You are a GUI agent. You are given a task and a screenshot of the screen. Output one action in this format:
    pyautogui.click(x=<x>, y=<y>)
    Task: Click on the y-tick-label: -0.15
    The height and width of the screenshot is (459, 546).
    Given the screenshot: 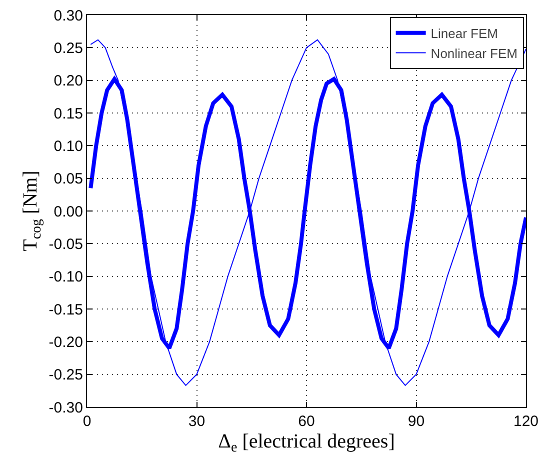 What is the action you would take?
    pyautogui.click(x=65, y=309)
    